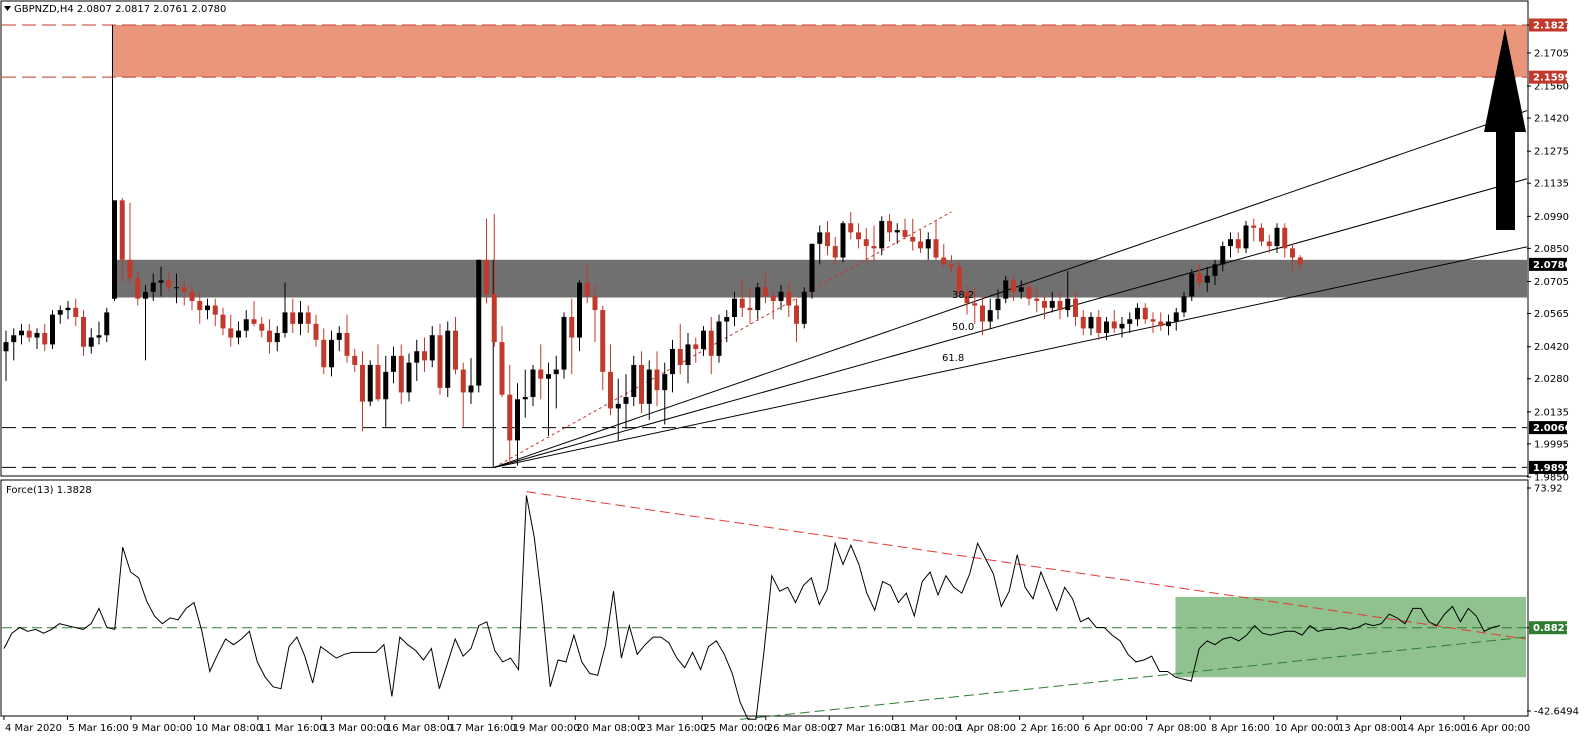  Describe the element at coordinates (963, 295) in the screenshot. I see `fib-label-38: 38.2` at that location.